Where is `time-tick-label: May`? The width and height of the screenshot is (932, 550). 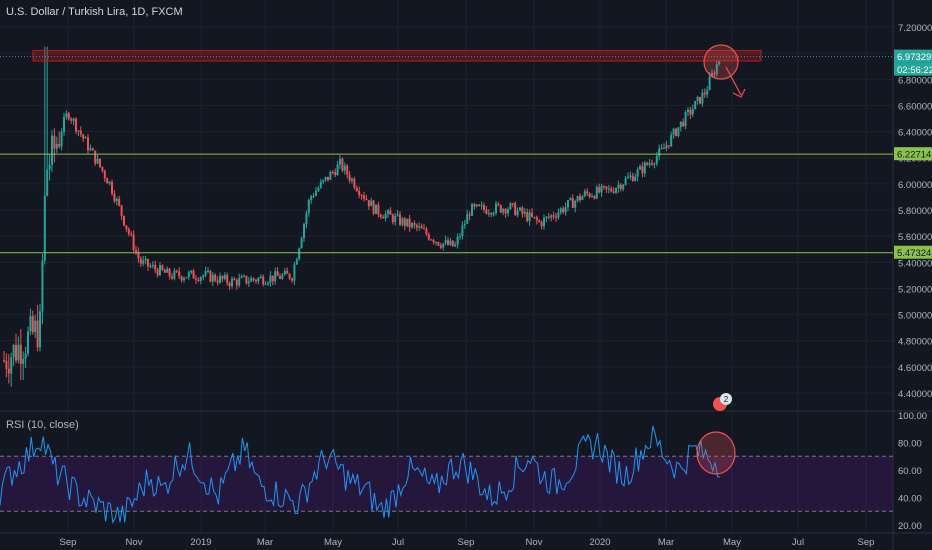
time-tick-label: May is located at coordinates (732, 542).